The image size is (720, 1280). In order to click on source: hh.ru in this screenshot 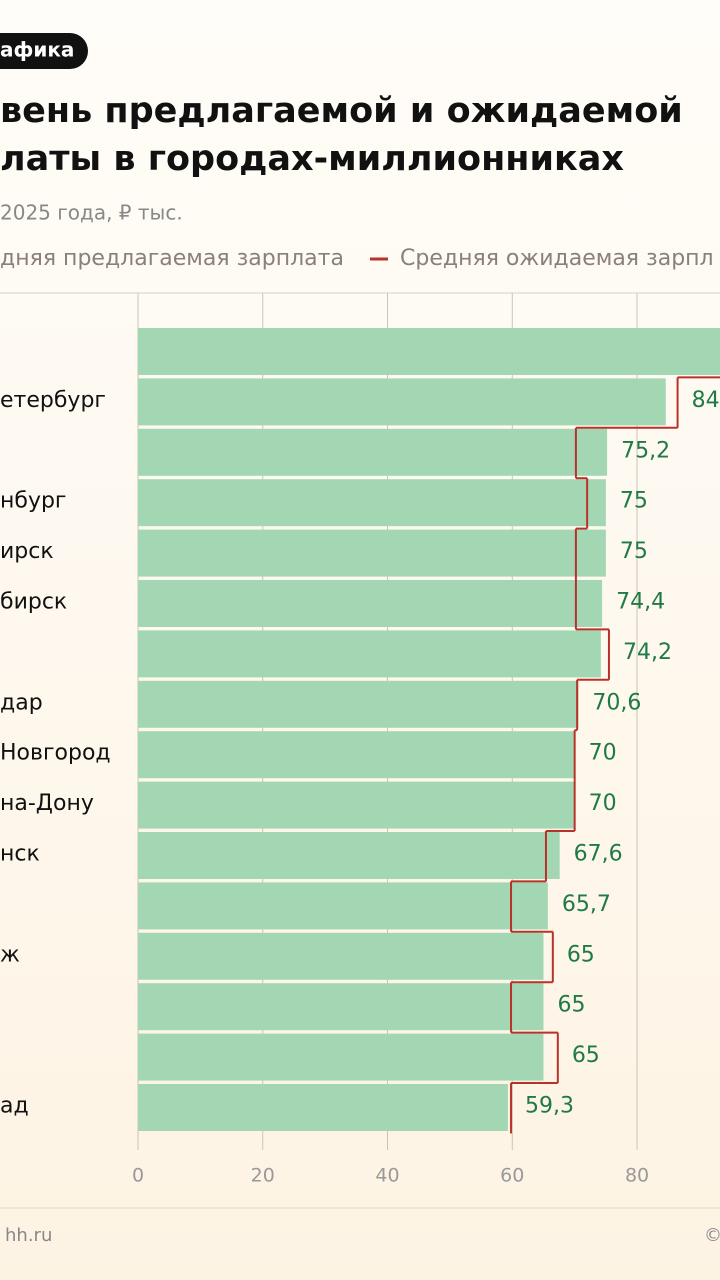, I will do `click(28, 1235)`.